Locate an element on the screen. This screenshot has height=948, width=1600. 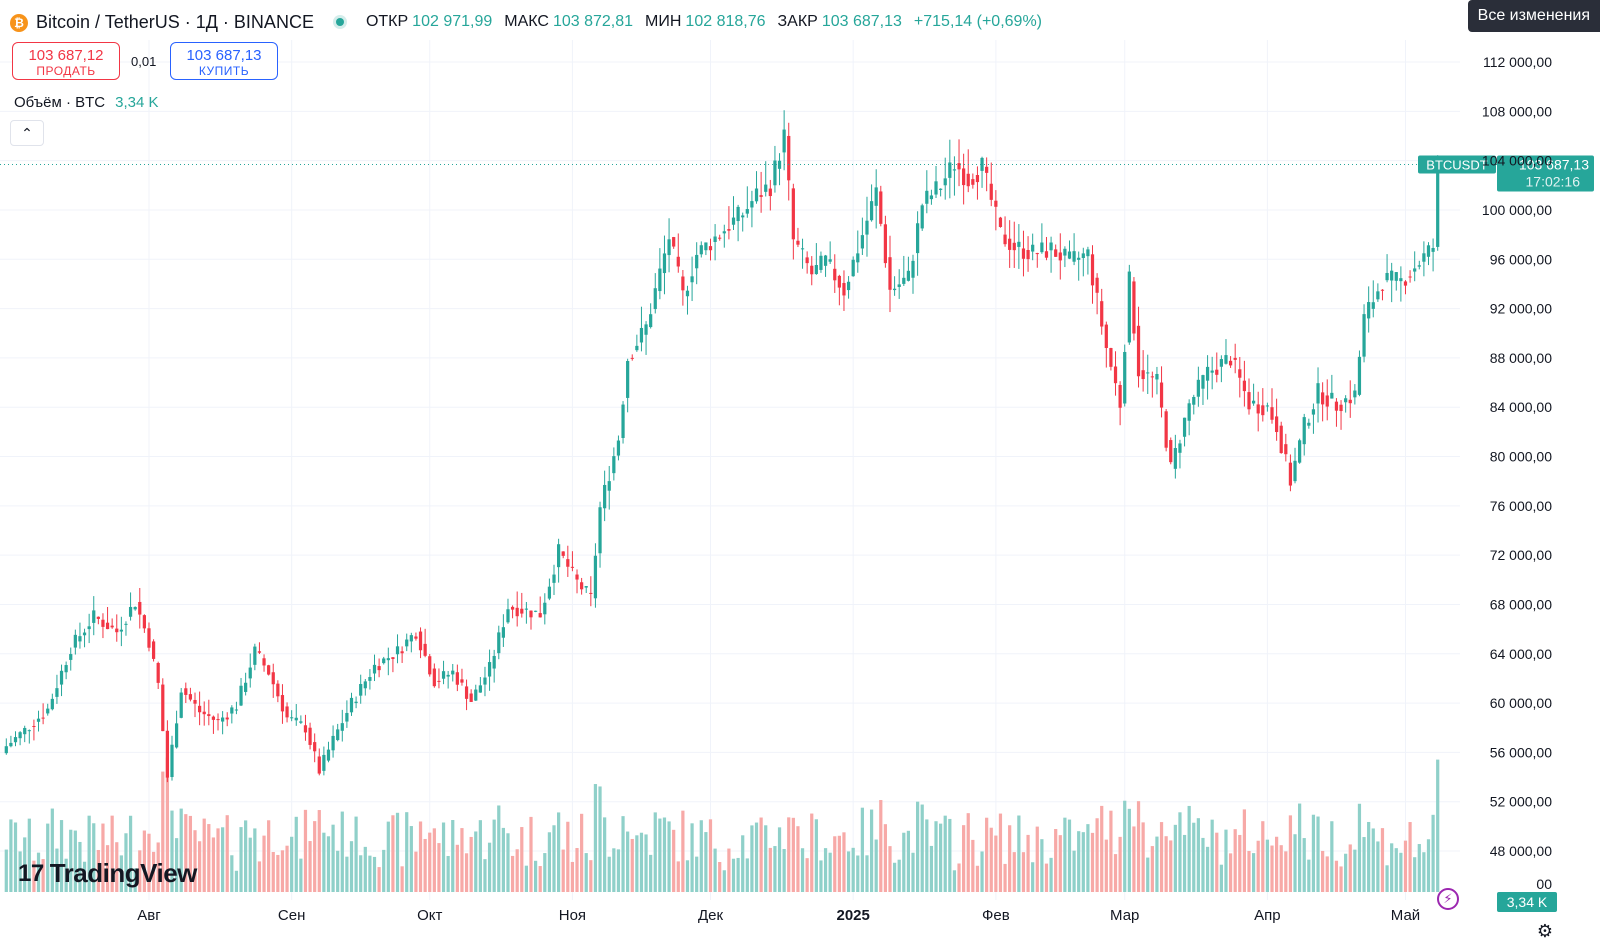
sell-button: 103 687,12 ПРОДАТЬ is located at coordinates (66, 61).